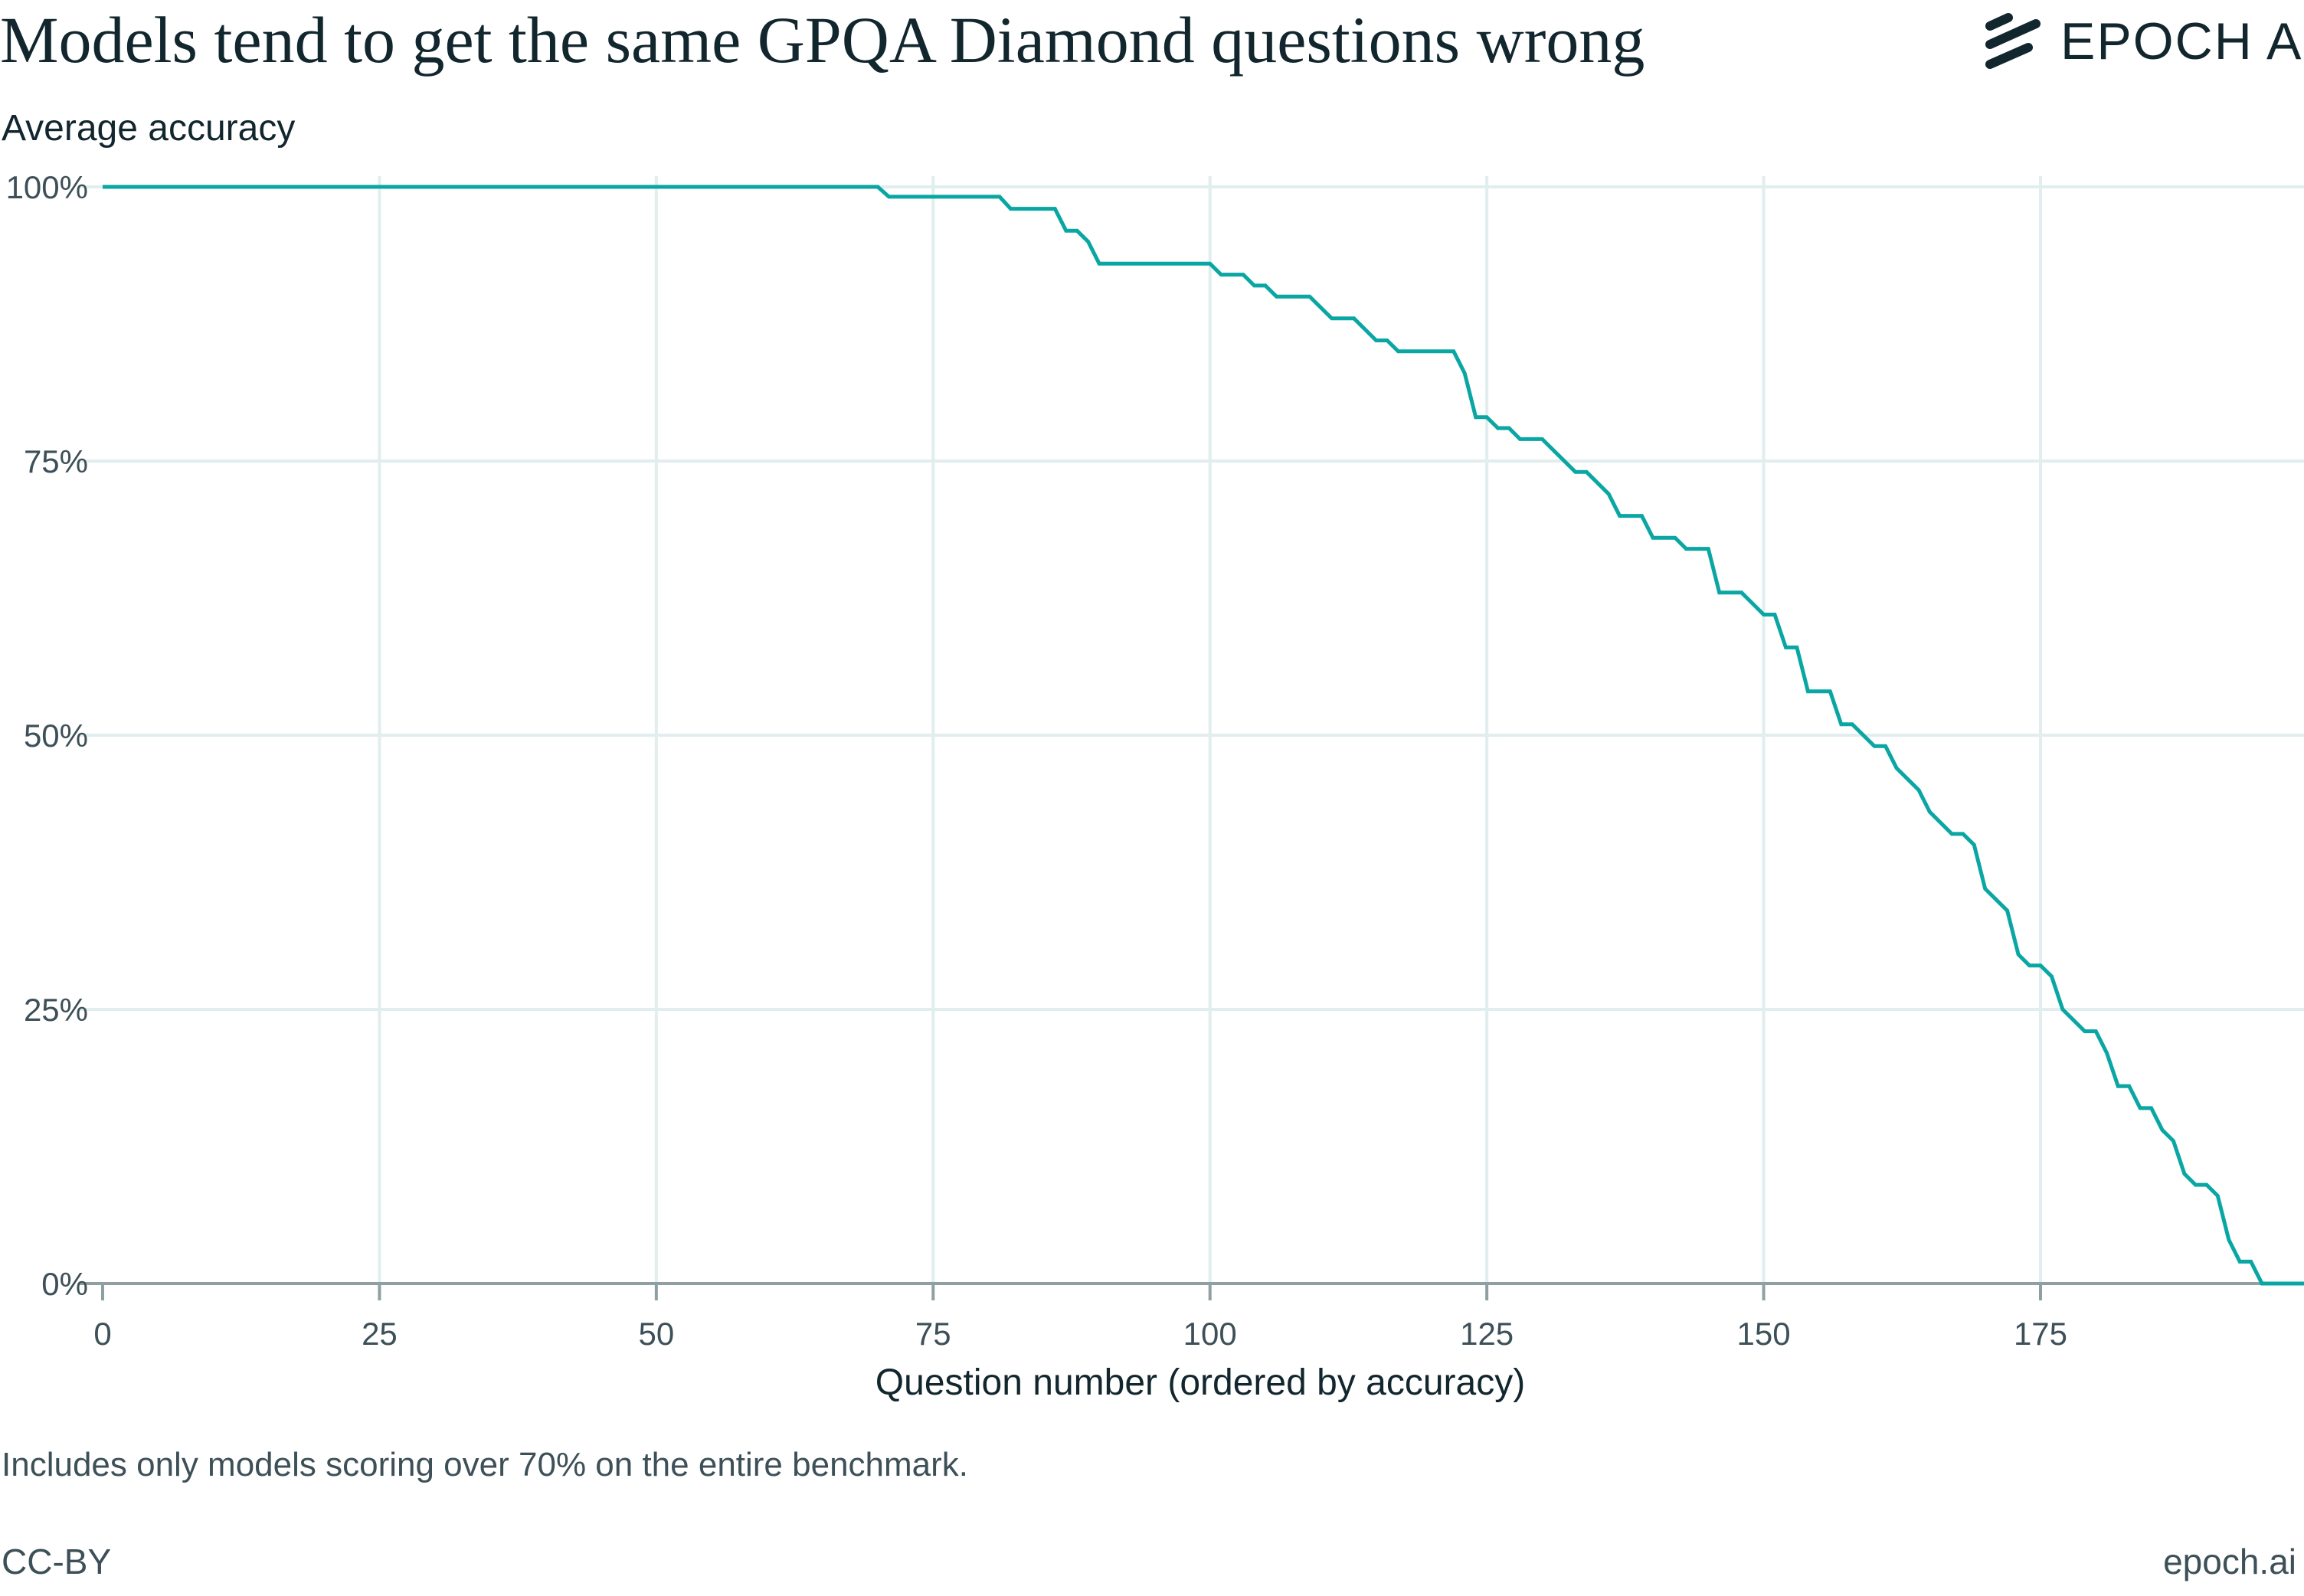 The height and width of the screenshot is (1596, 2304). Describe the element at coordinates (56, 736) in the screenshot. I see `y-tick-label: 50%` at that location.